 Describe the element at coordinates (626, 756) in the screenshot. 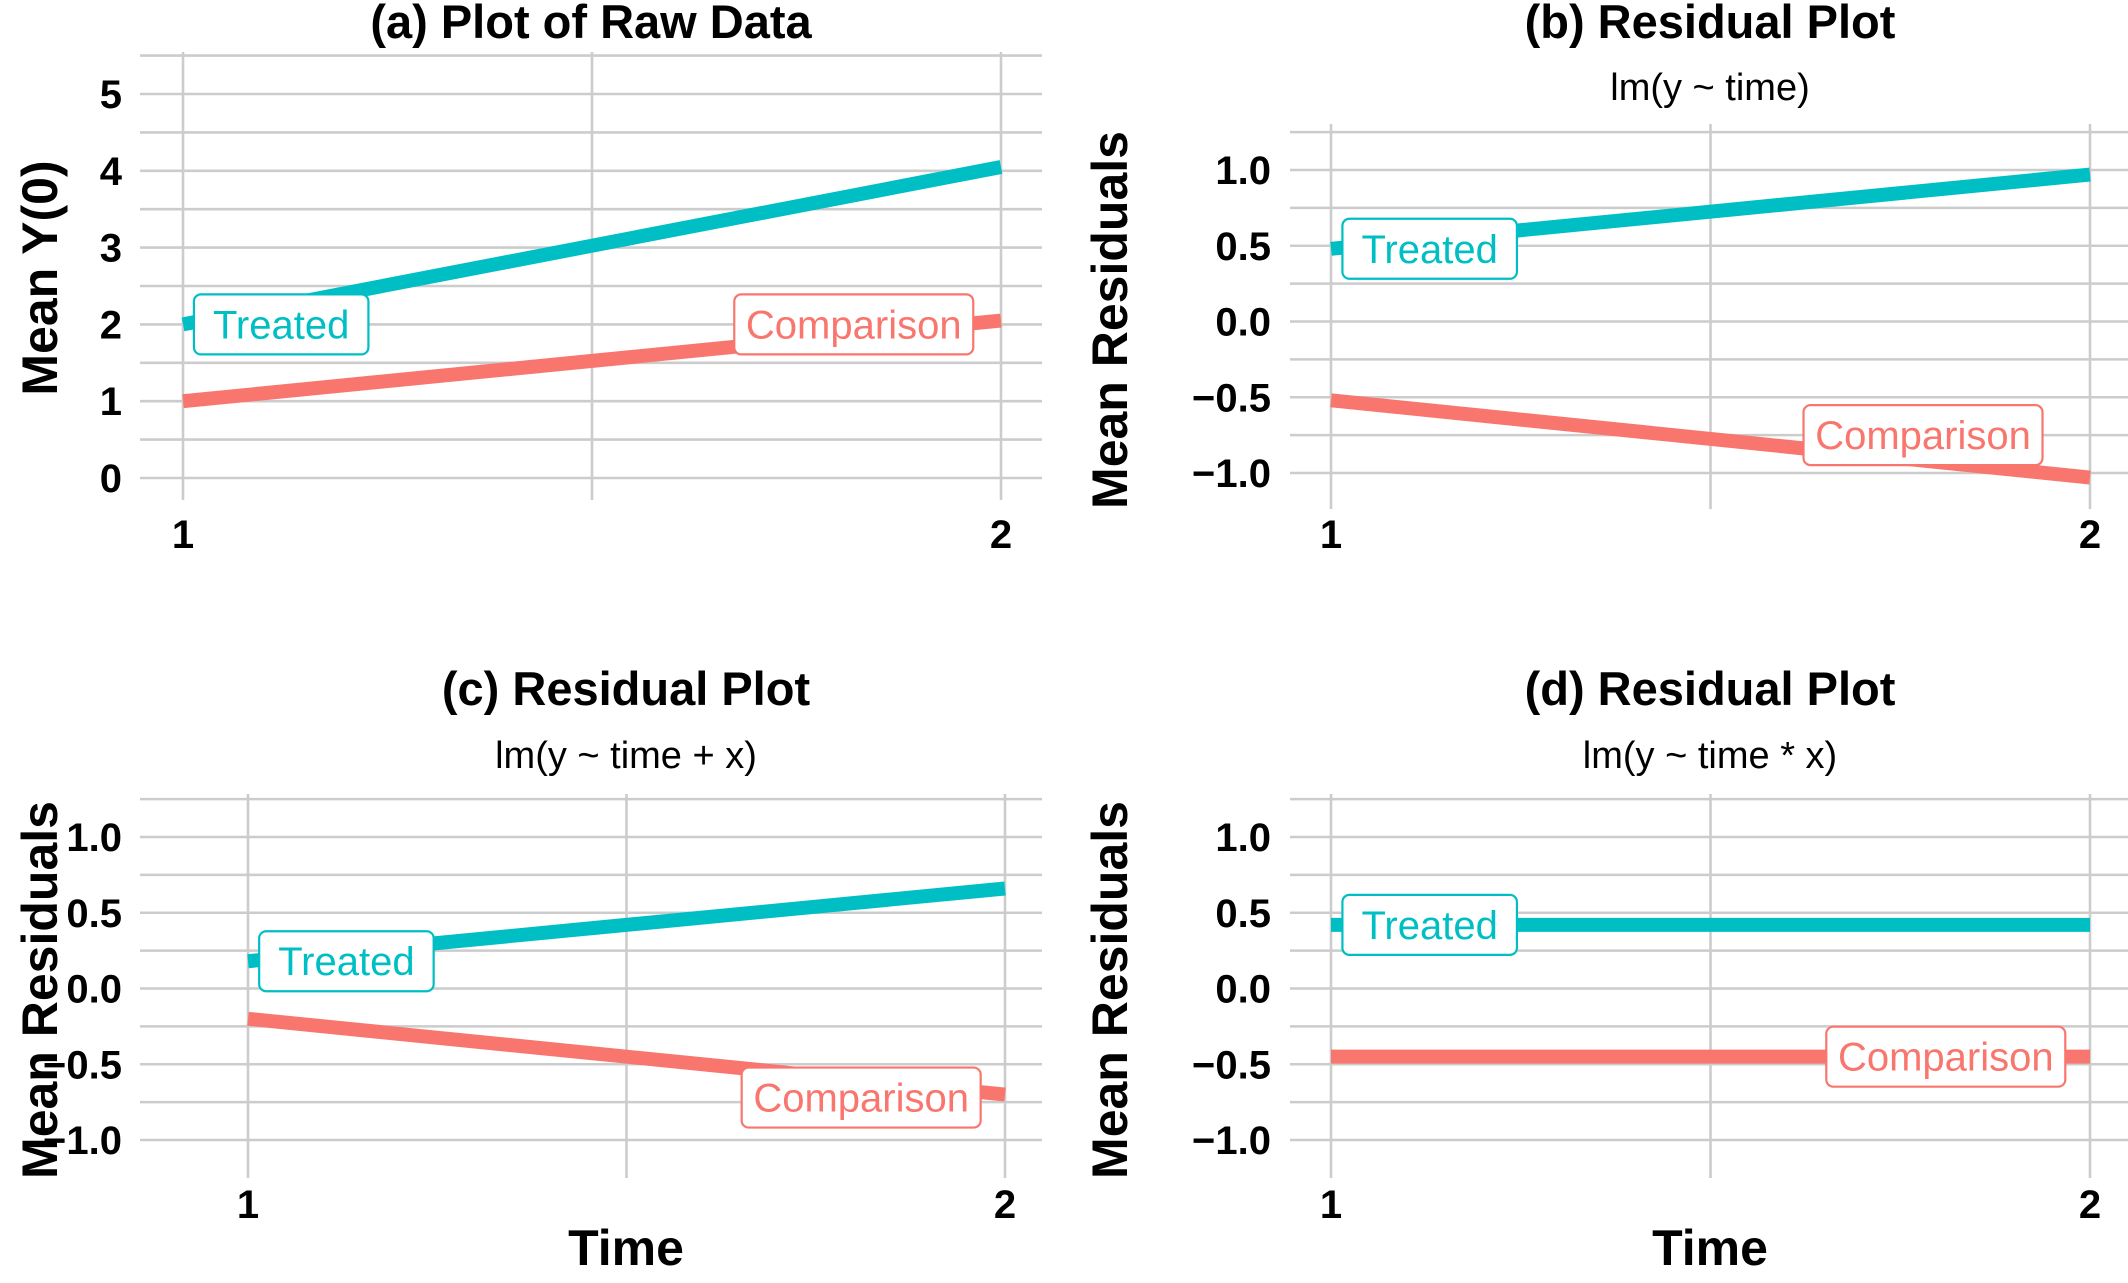

I see `panel-subtitle: lm(y ~ time + x)` at that location.